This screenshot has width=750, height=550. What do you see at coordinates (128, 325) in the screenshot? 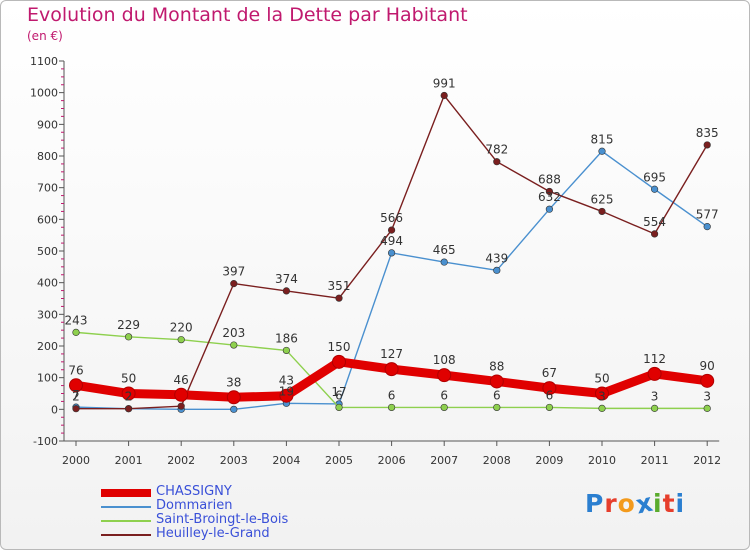
I see `data-label: 229` at bounding box center [128, 325].